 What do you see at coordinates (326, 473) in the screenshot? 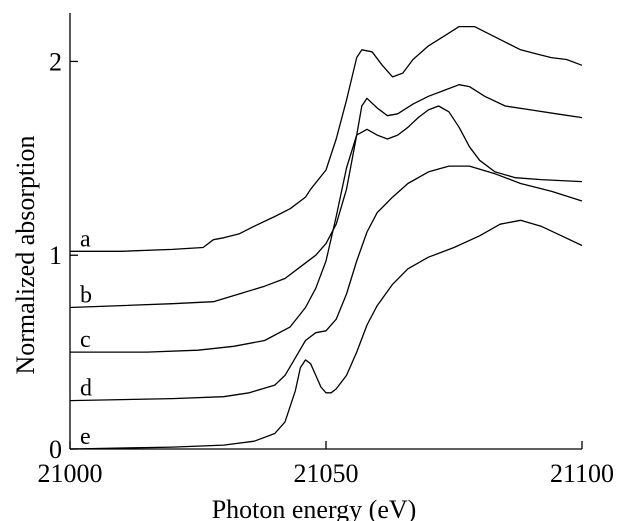
I see `x-tick-label: 21050` at bounding box center [326, 473].